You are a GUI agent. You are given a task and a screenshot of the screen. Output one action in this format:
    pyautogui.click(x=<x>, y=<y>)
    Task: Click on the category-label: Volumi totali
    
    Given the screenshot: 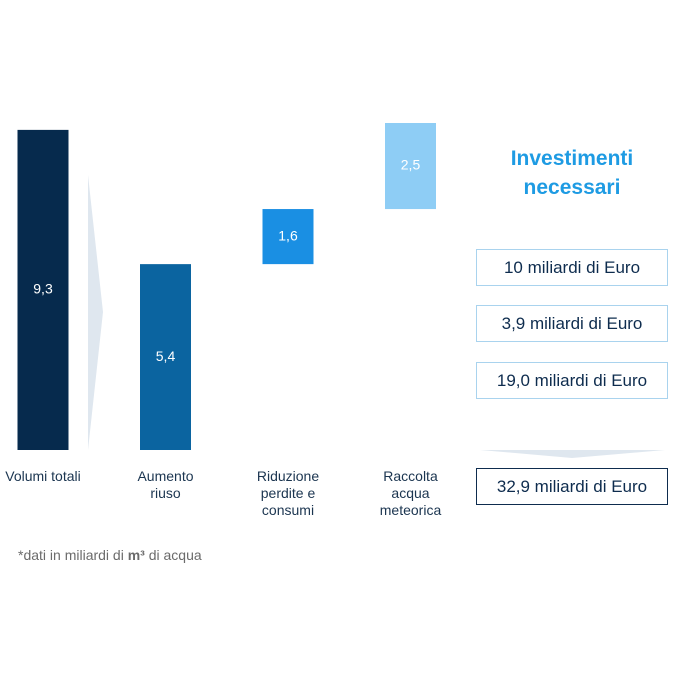 What is the action you would take?
    pyautogui.click(x=43, y=476)
    